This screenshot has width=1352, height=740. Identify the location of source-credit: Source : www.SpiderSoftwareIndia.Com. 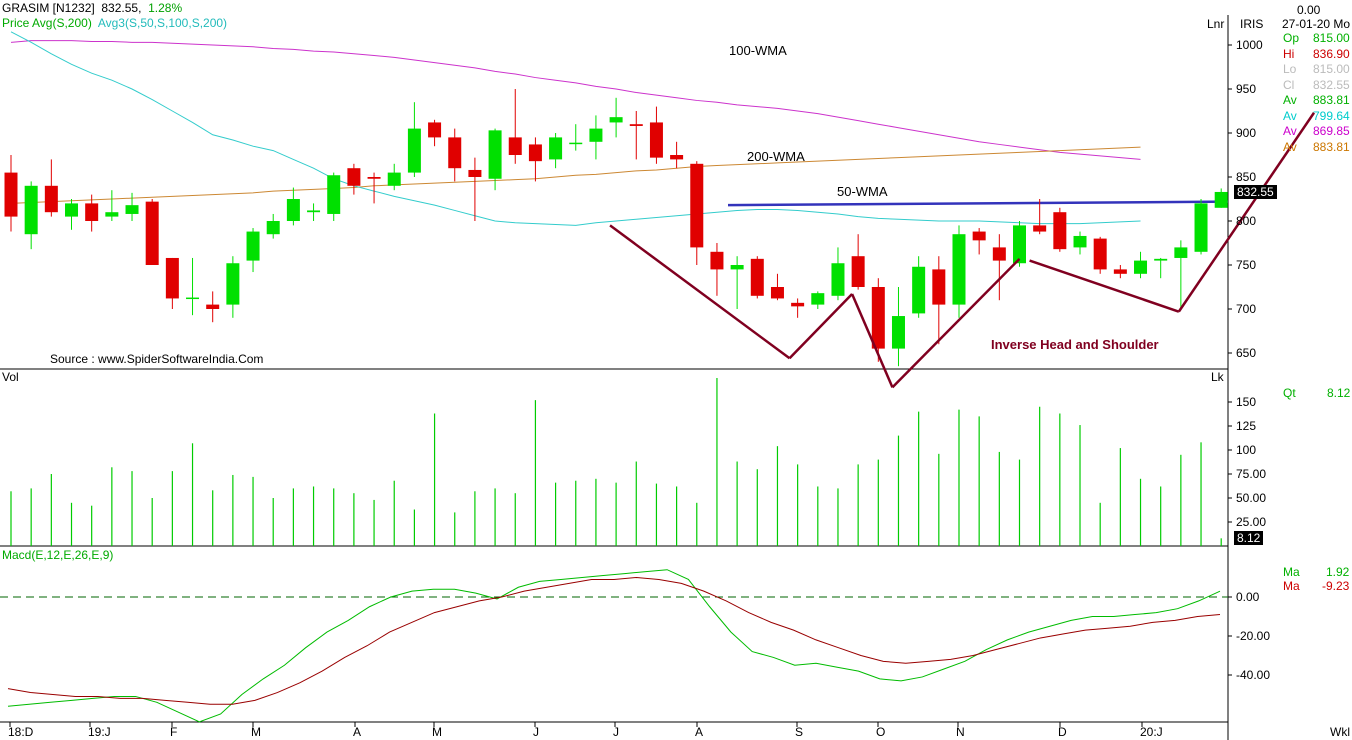
(157, 359).